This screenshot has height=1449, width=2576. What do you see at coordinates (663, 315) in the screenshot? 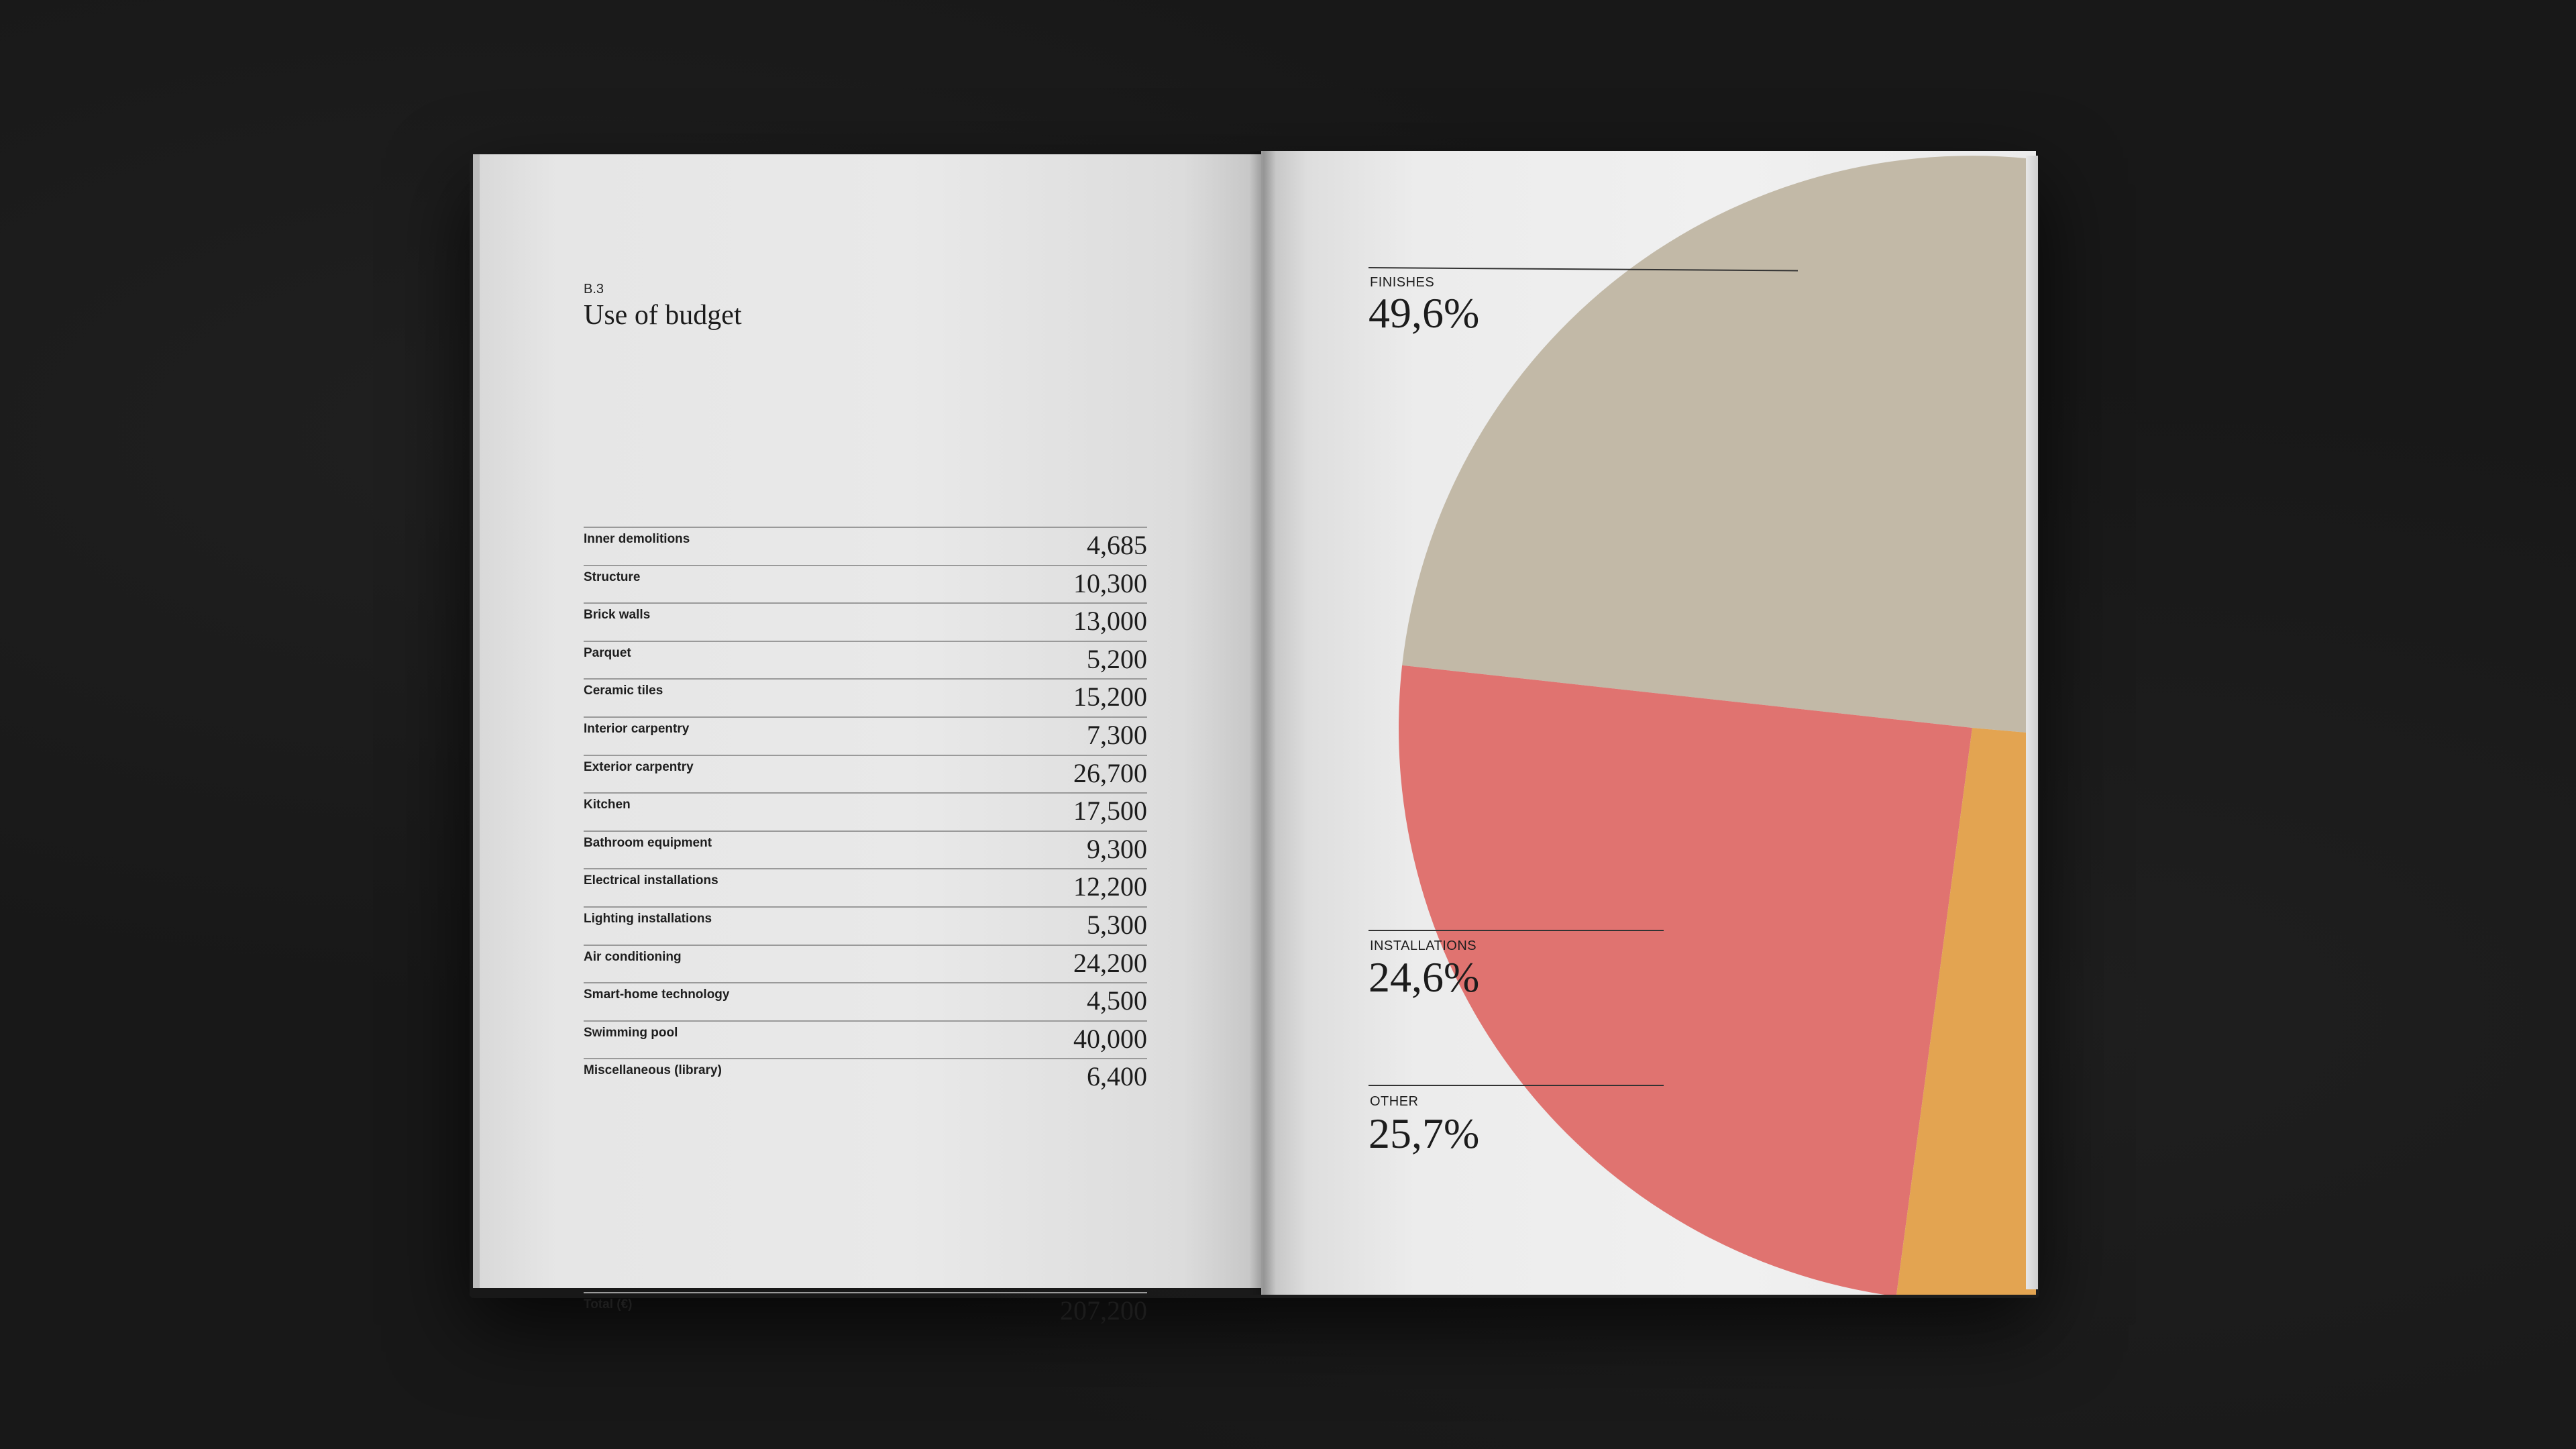
I see `page-title: Use of budget` at bounding box center [663, 315].